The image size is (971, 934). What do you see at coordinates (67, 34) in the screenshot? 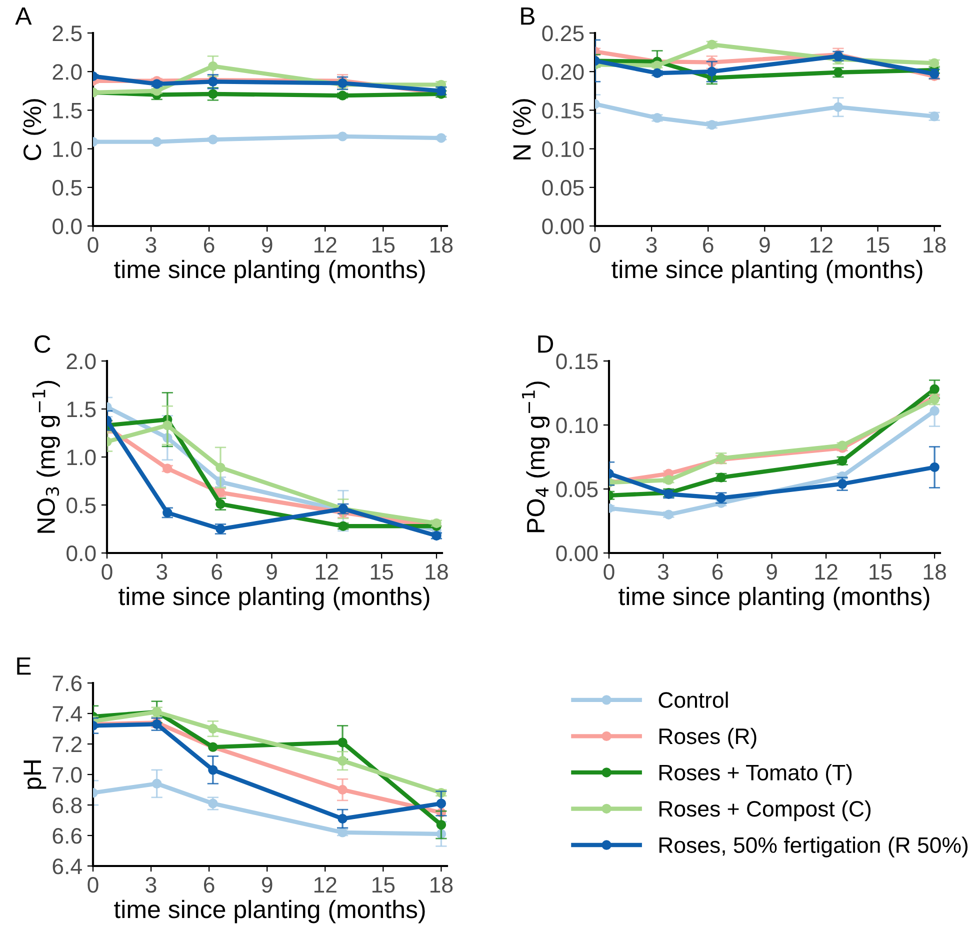
I see `y-tick-label: 2.5` at bounding box center [67, 34].